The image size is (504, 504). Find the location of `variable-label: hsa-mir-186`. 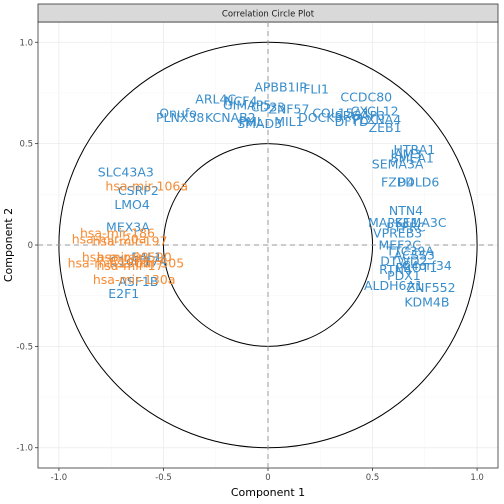

variable-label: hsa-mir-186 is located at coordinates (117, 232).